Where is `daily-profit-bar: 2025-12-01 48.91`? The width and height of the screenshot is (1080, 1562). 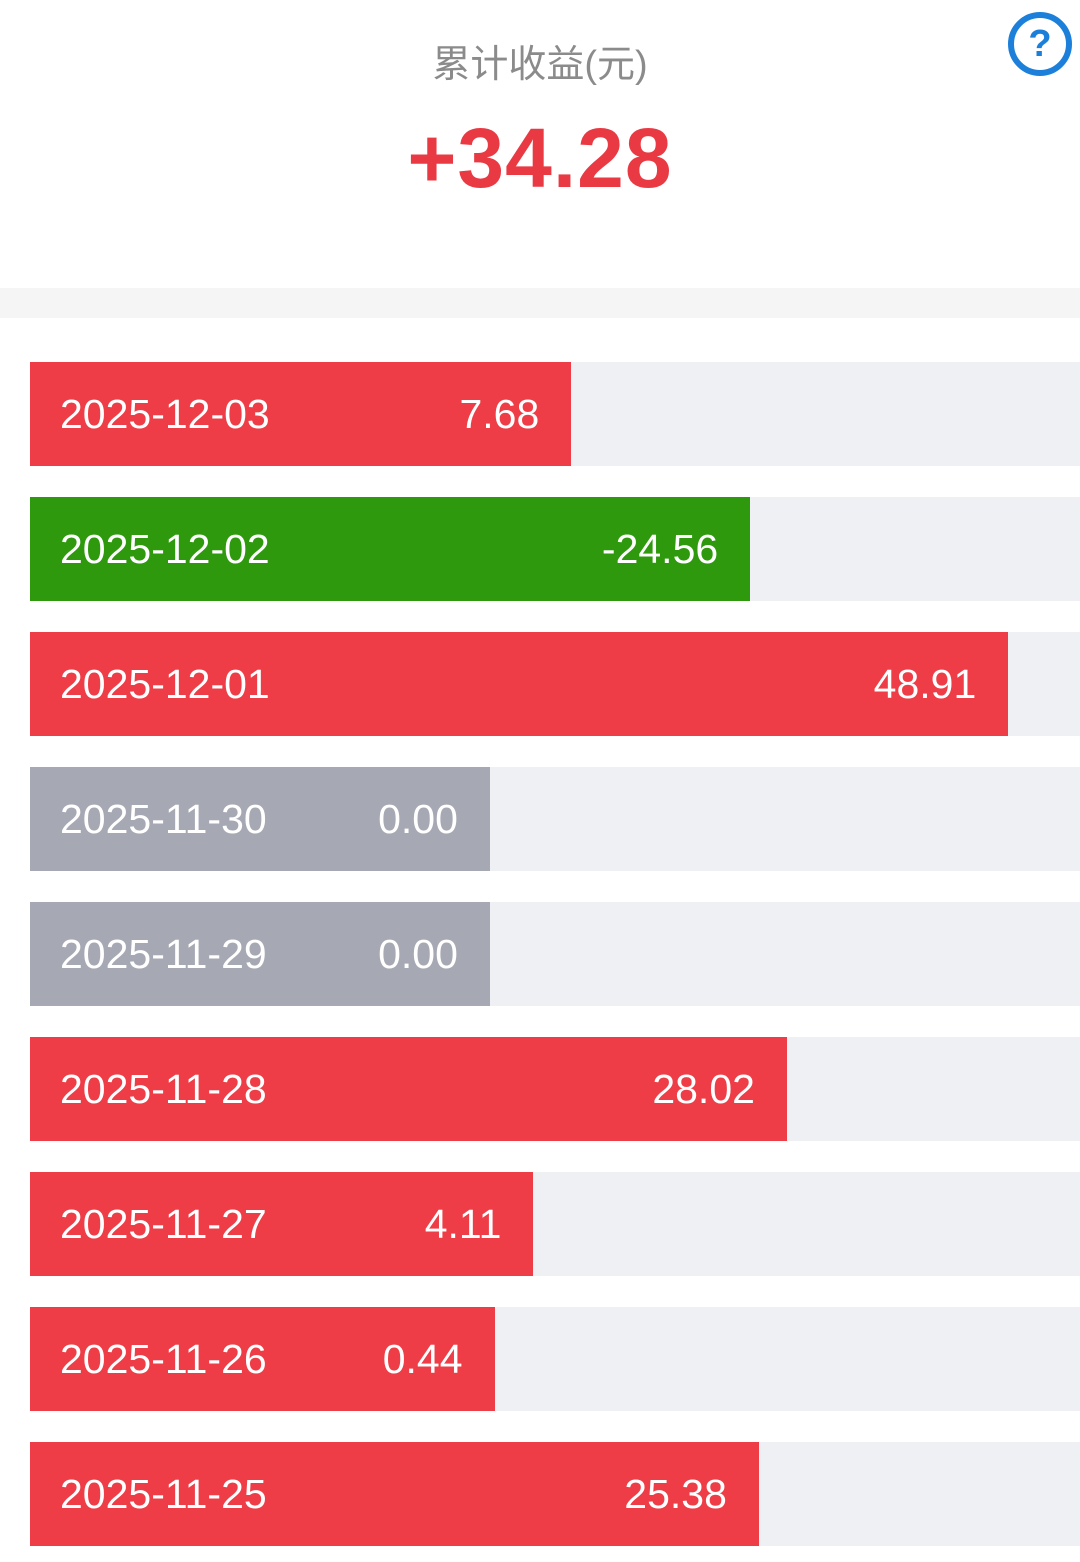 daily-profit-bar: 2025-12-01 48.91 is located at coordinates (519, 684).